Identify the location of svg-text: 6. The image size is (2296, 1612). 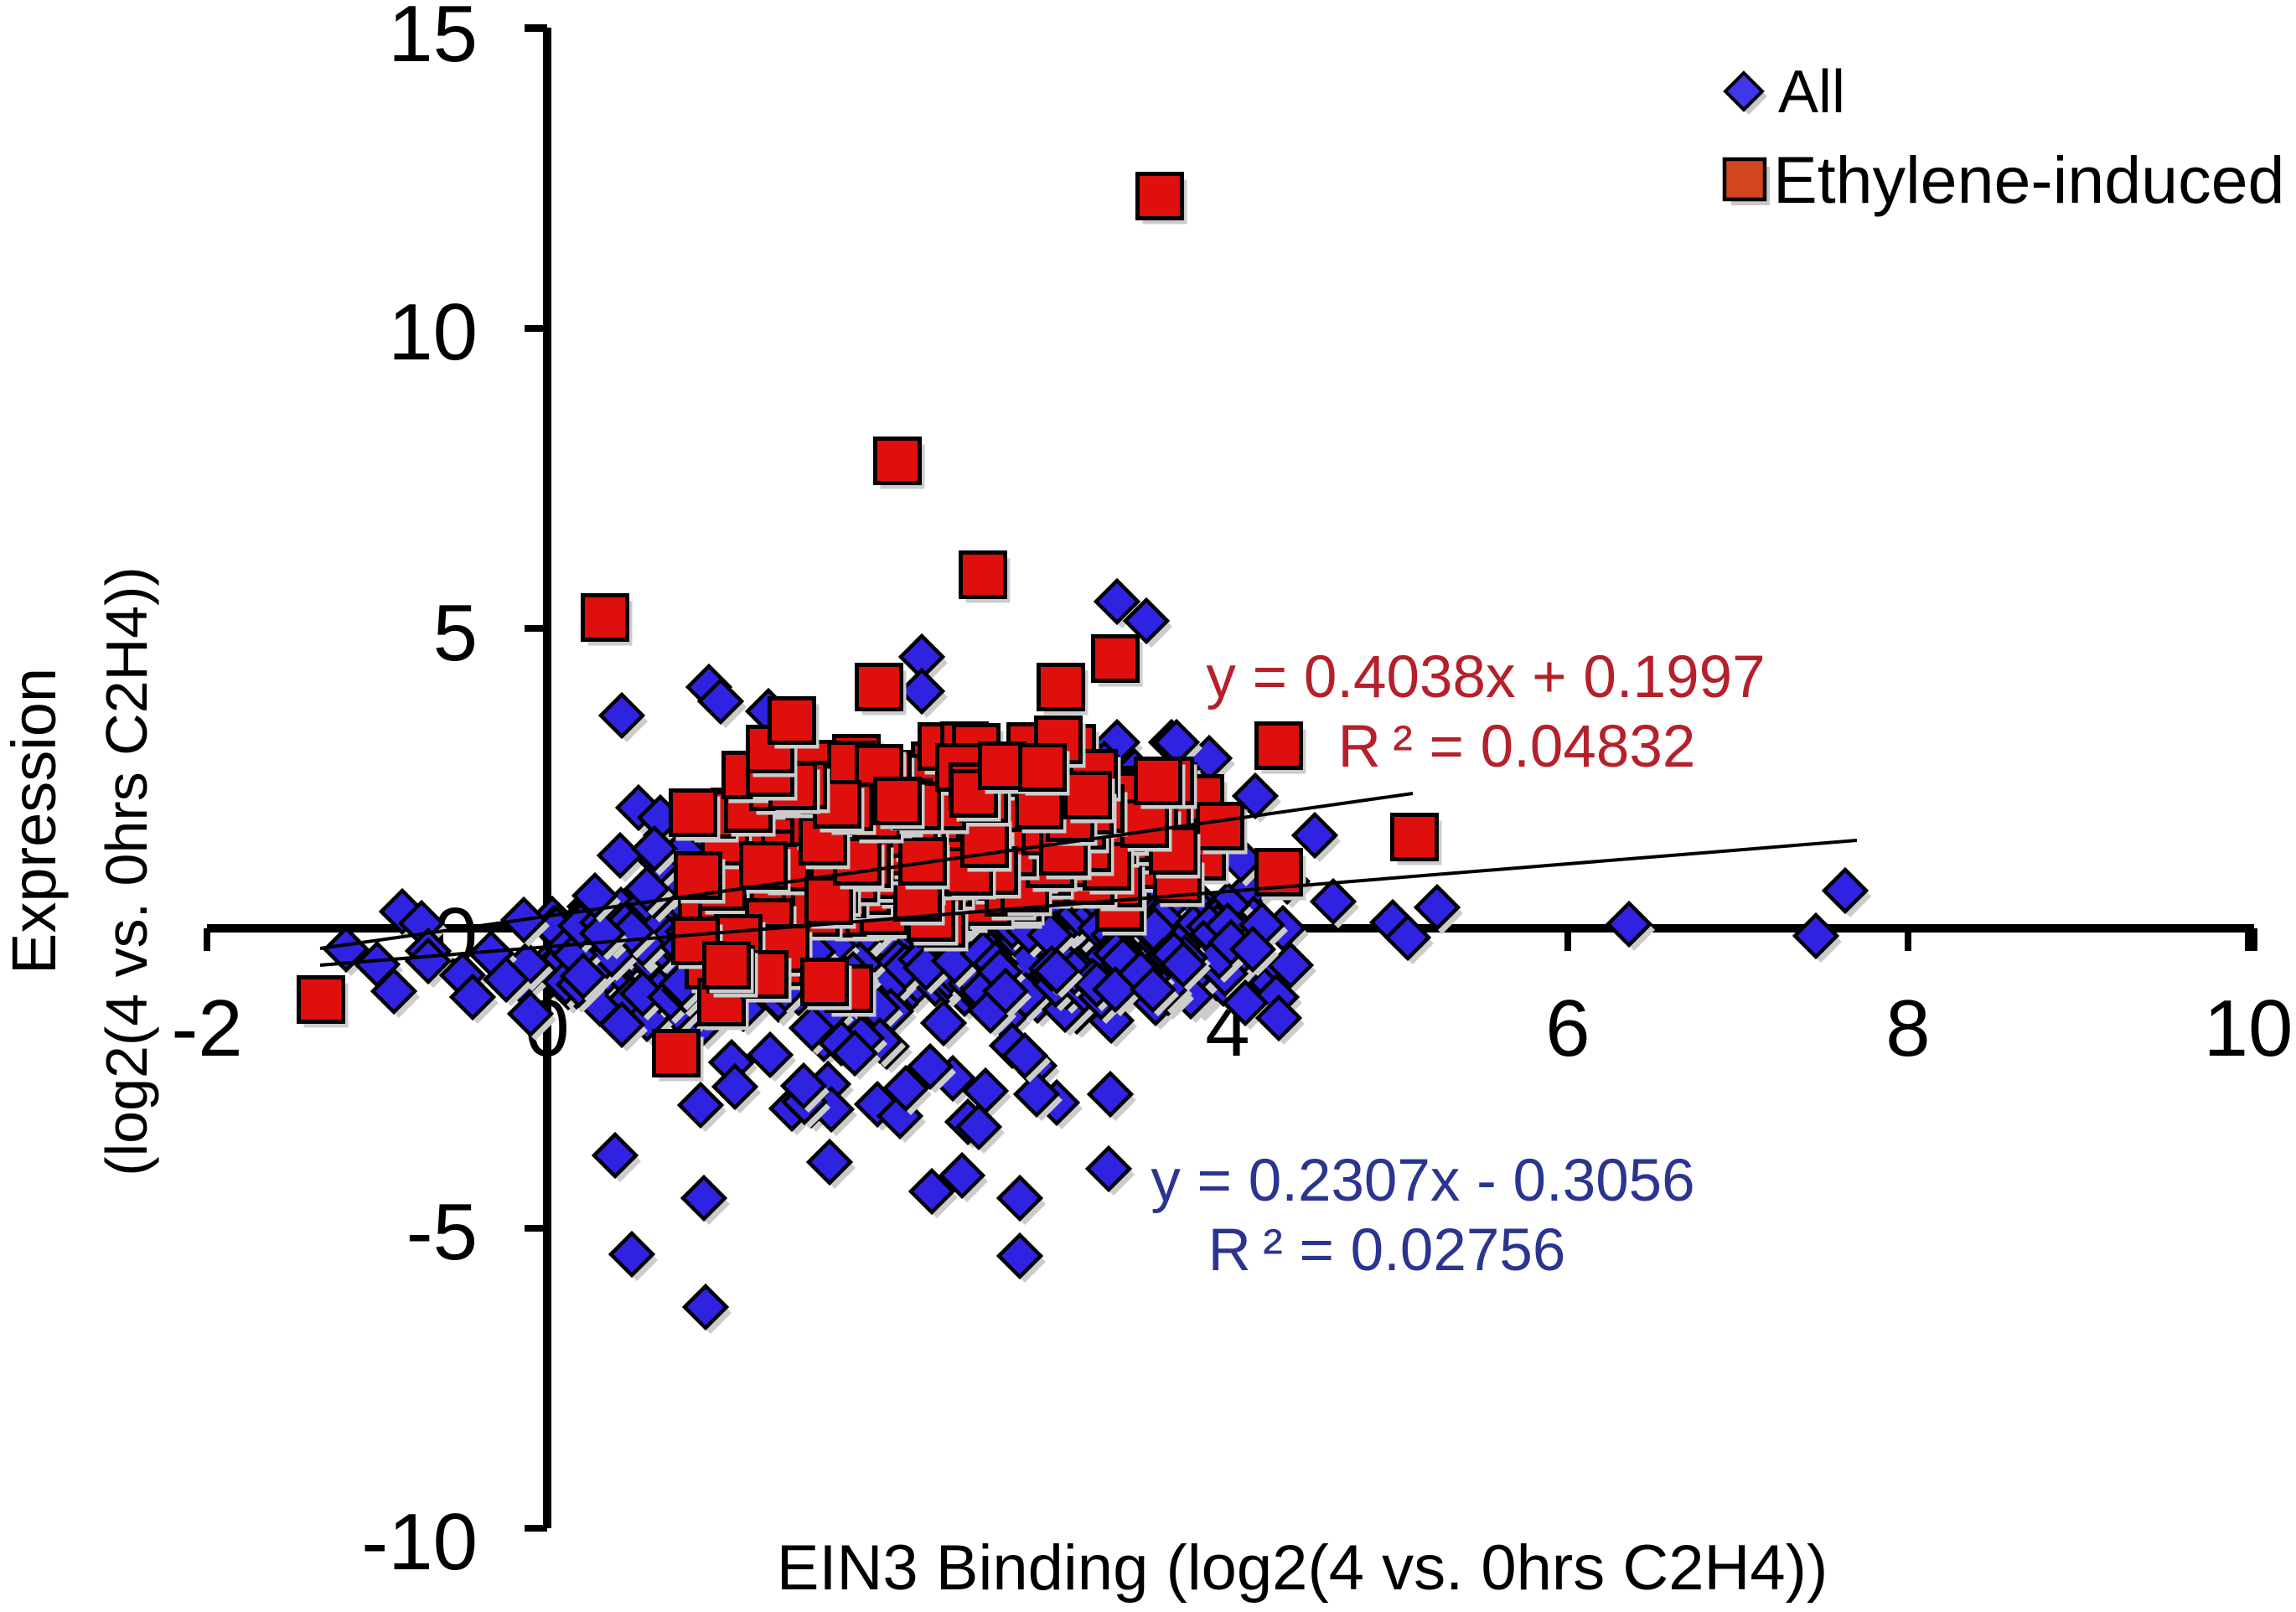
(1568, 1028).